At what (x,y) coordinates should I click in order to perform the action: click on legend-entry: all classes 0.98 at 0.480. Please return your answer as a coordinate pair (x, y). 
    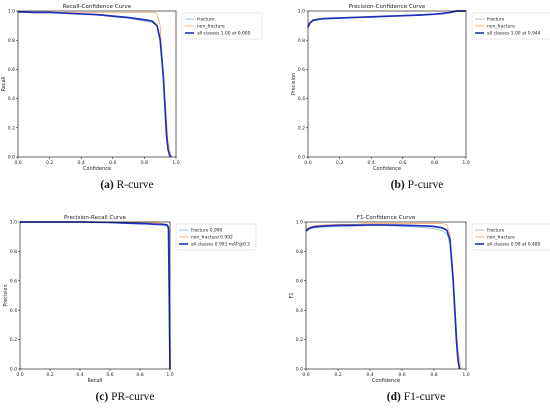
    Looking at the image, I should click on (514, 245).